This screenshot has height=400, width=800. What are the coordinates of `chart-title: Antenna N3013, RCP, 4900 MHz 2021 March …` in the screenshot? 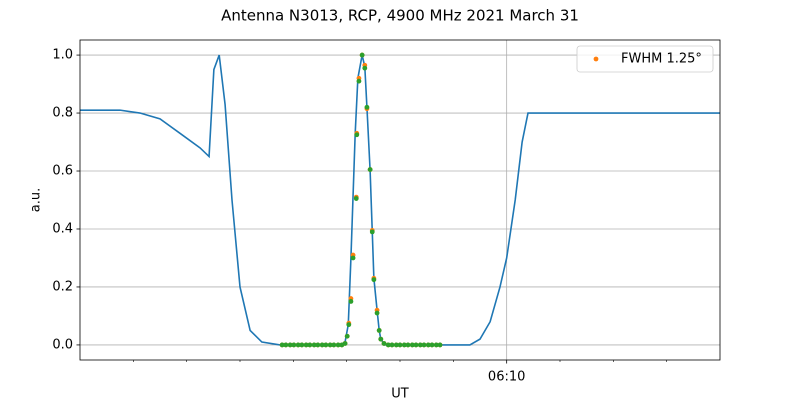 It's located at (400, 16).